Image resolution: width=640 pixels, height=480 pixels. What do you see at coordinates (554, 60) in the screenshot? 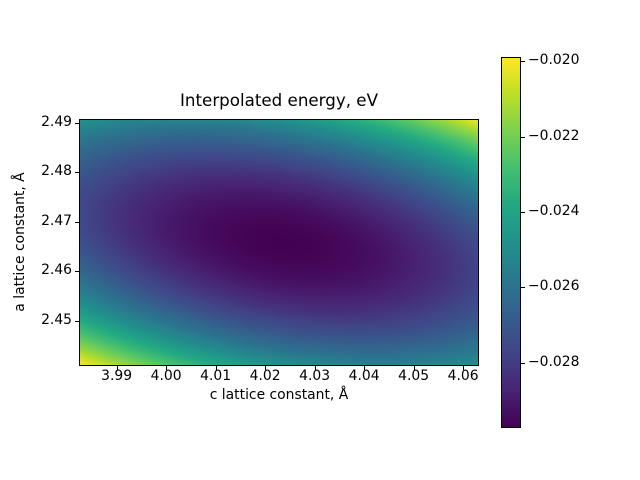
I see `colorbar-tick-label: −0.020` at bounding box center [554, 60].